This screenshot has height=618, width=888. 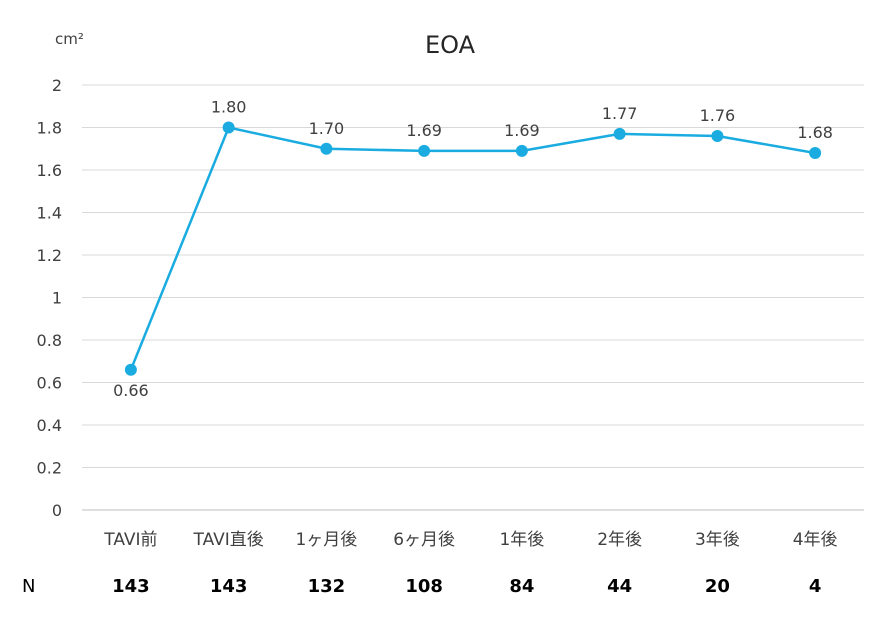 What do you see at coordinates (229, 107) in the screenshot?
I see `data-label: 1.80` at bounding box center [229, 107].